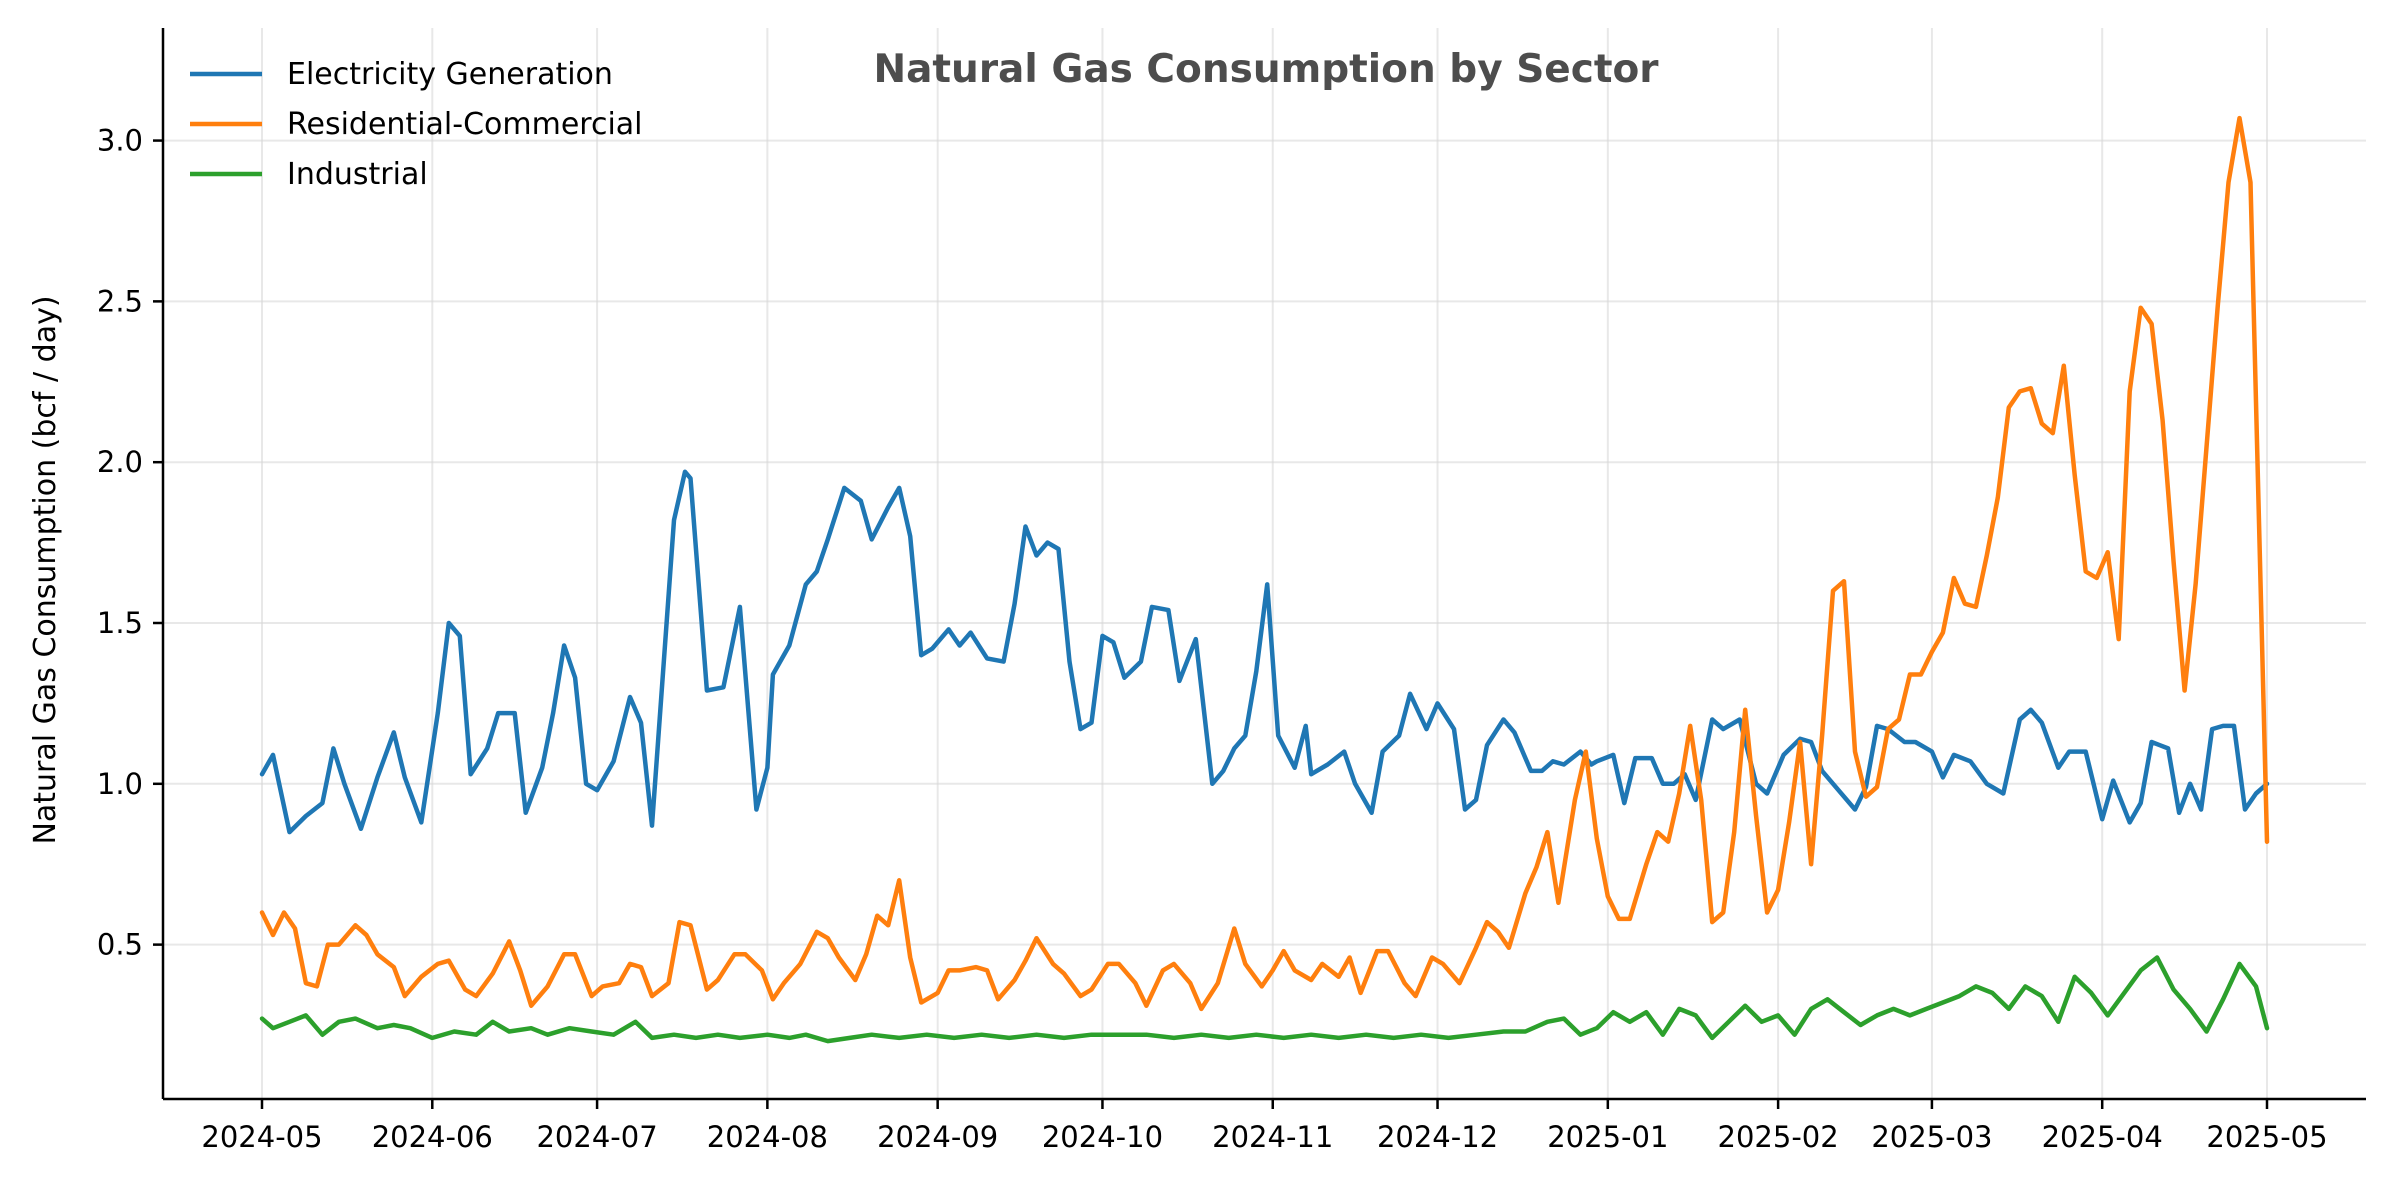 This screenshot has width=2391, height=1191. I want to click on x-tick-label: 2024-12, so click(1437, 1137).